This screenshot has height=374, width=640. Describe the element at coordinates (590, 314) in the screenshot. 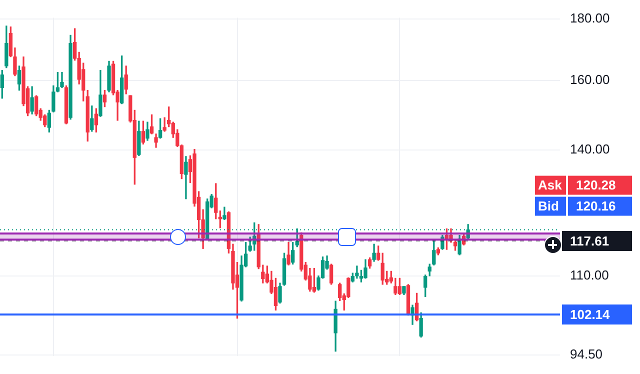

I see `ref-line-label: 102.14` at that location.